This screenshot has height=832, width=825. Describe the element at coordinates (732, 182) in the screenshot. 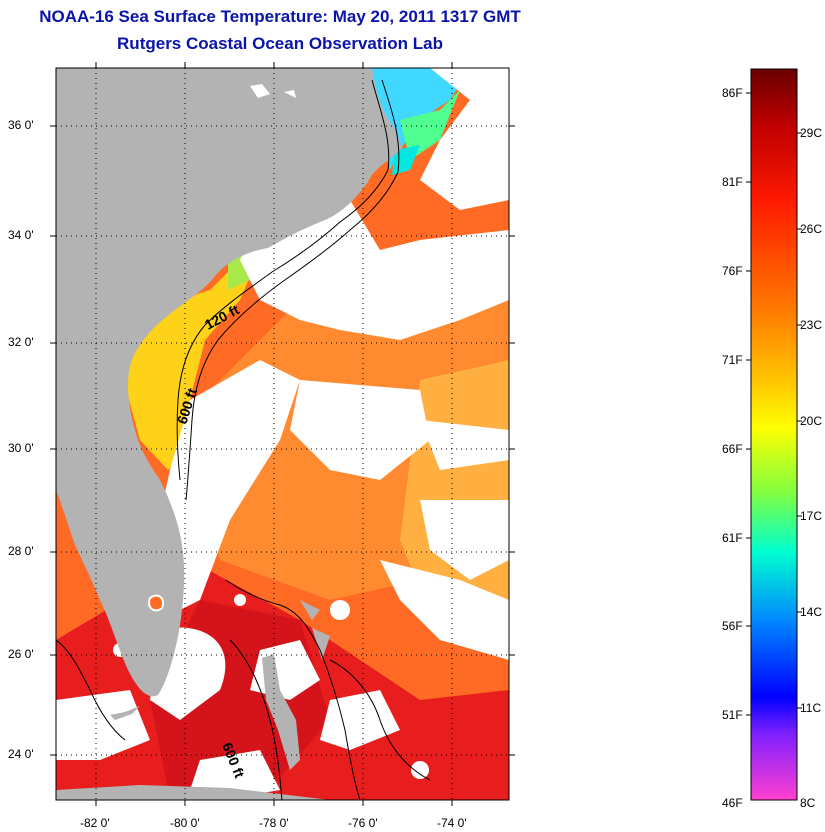

I see `colorbar-f-label: 81F` at that location.